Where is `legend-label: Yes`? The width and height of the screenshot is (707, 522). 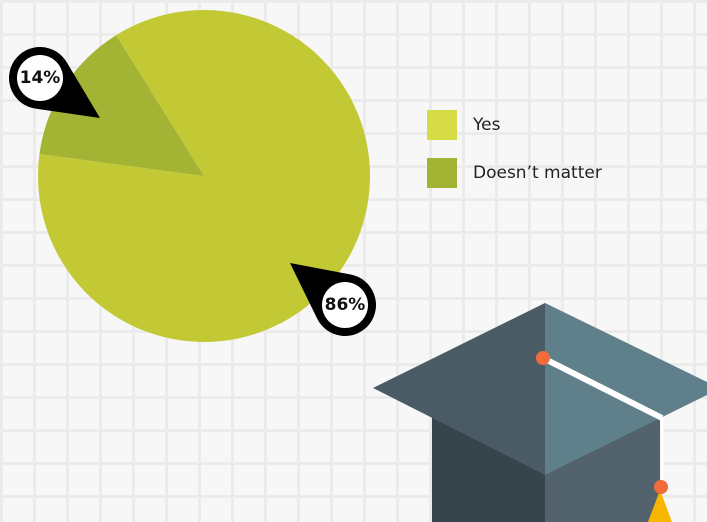
legend-label: Yes is located at coordinates (486, 125).